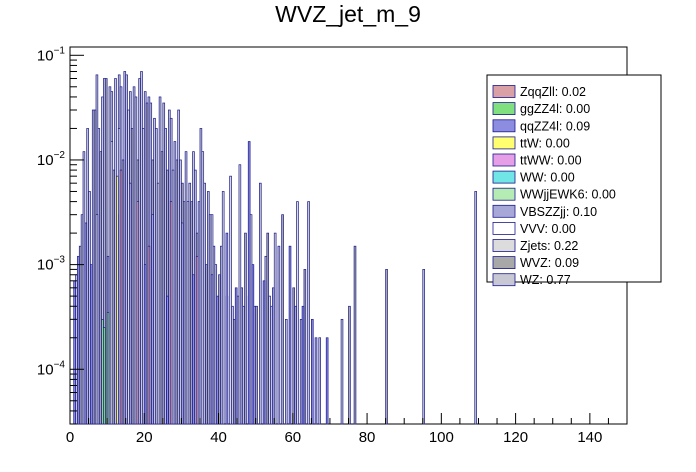 The height and width of the screenshot is (472, 696). What do you see at coordinates (348, 14) in the screenshot?
I see `chart-title: WVZ_jet_m_9` at bounding box center [348, 14].